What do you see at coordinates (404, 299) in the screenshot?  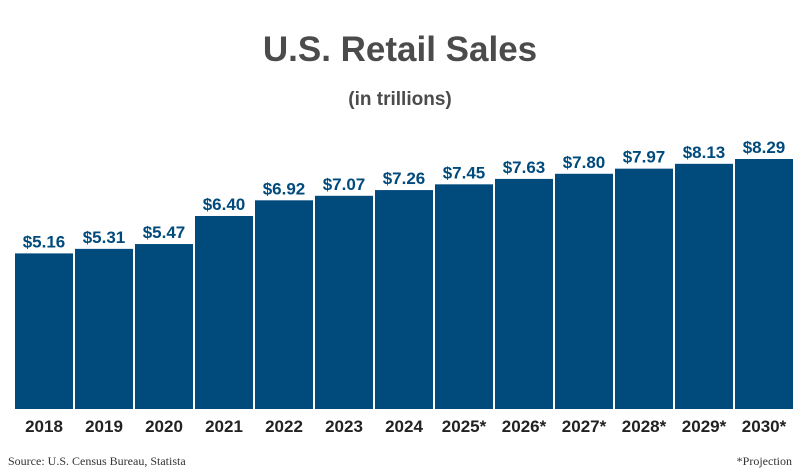 I see `bar-2024` at bounding box center [404, 299].